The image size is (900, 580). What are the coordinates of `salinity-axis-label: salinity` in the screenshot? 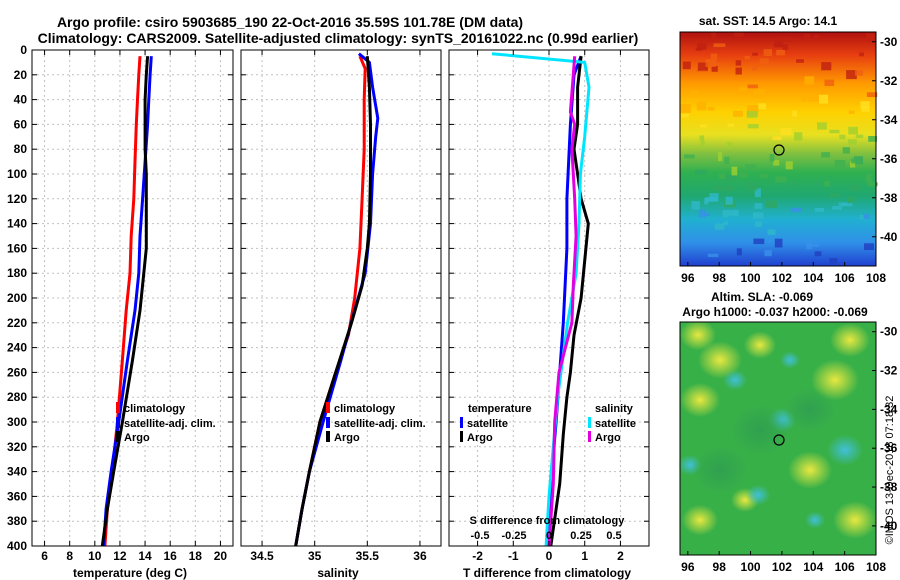 It's located at (338, 573).